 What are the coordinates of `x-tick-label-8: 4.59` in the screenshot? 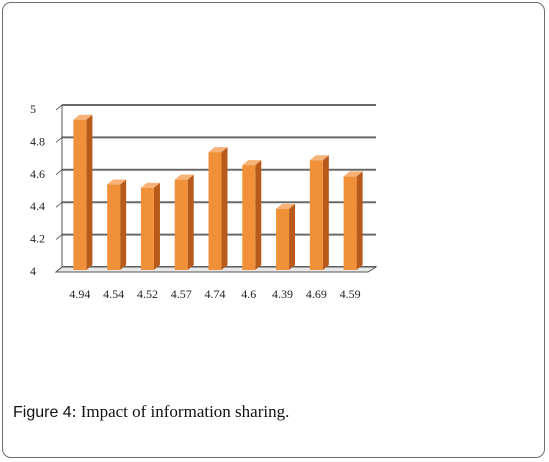 It's located at (350, 294).